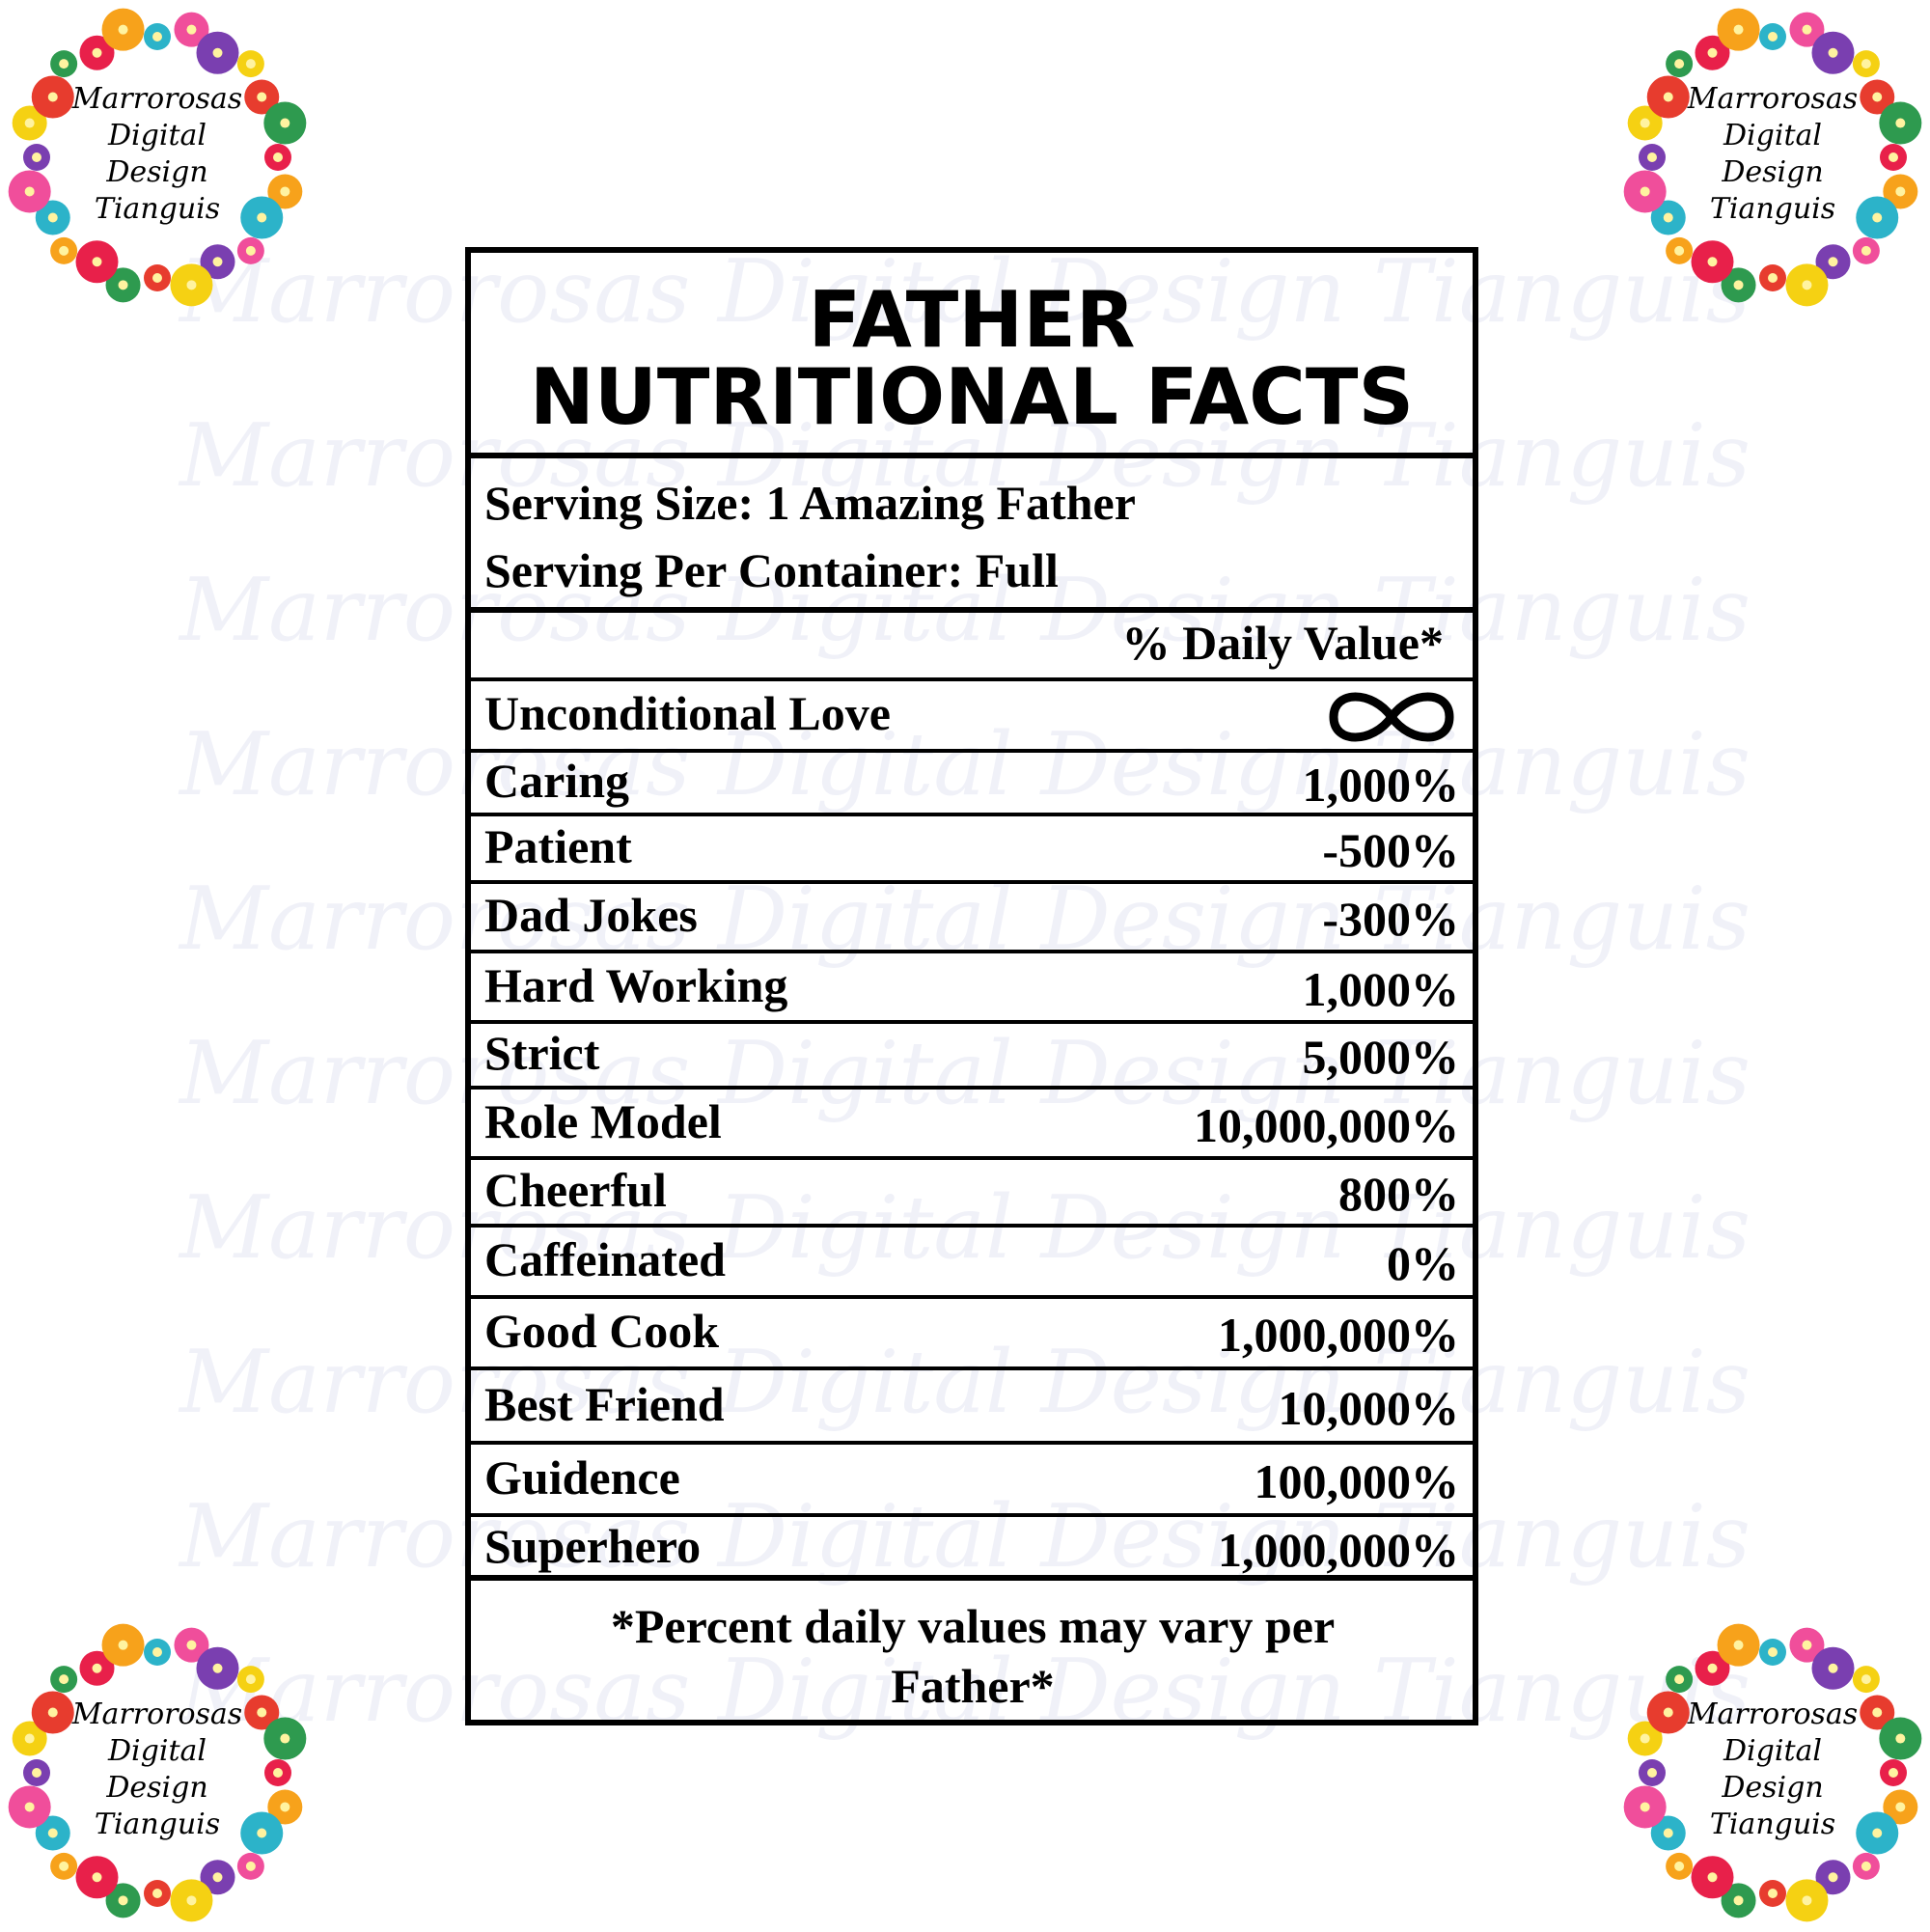 The height and width of the screenshot is (1932, 1930). I want to click on row-label: Superhero, so click(593, 1546).